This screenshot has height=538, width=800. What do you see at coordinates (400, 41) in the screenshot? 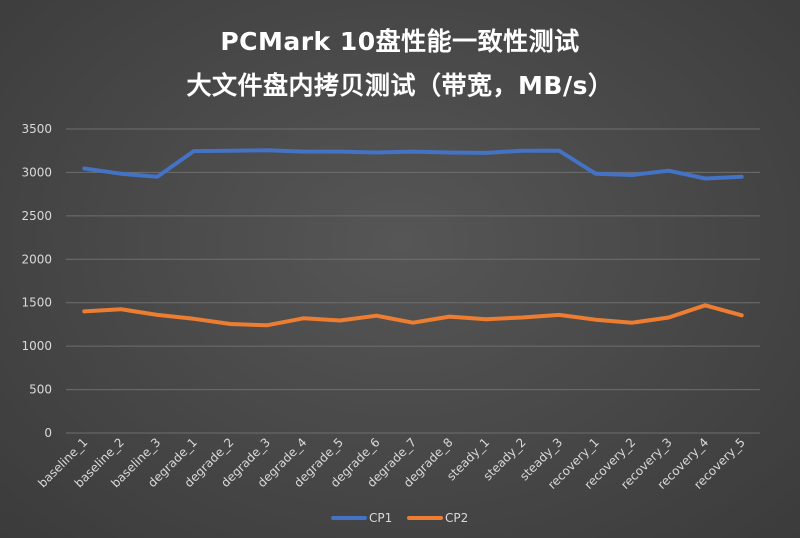
I see `chart-title: PCMark 10盘性能一致性测试` at bounding box center [400, 41].